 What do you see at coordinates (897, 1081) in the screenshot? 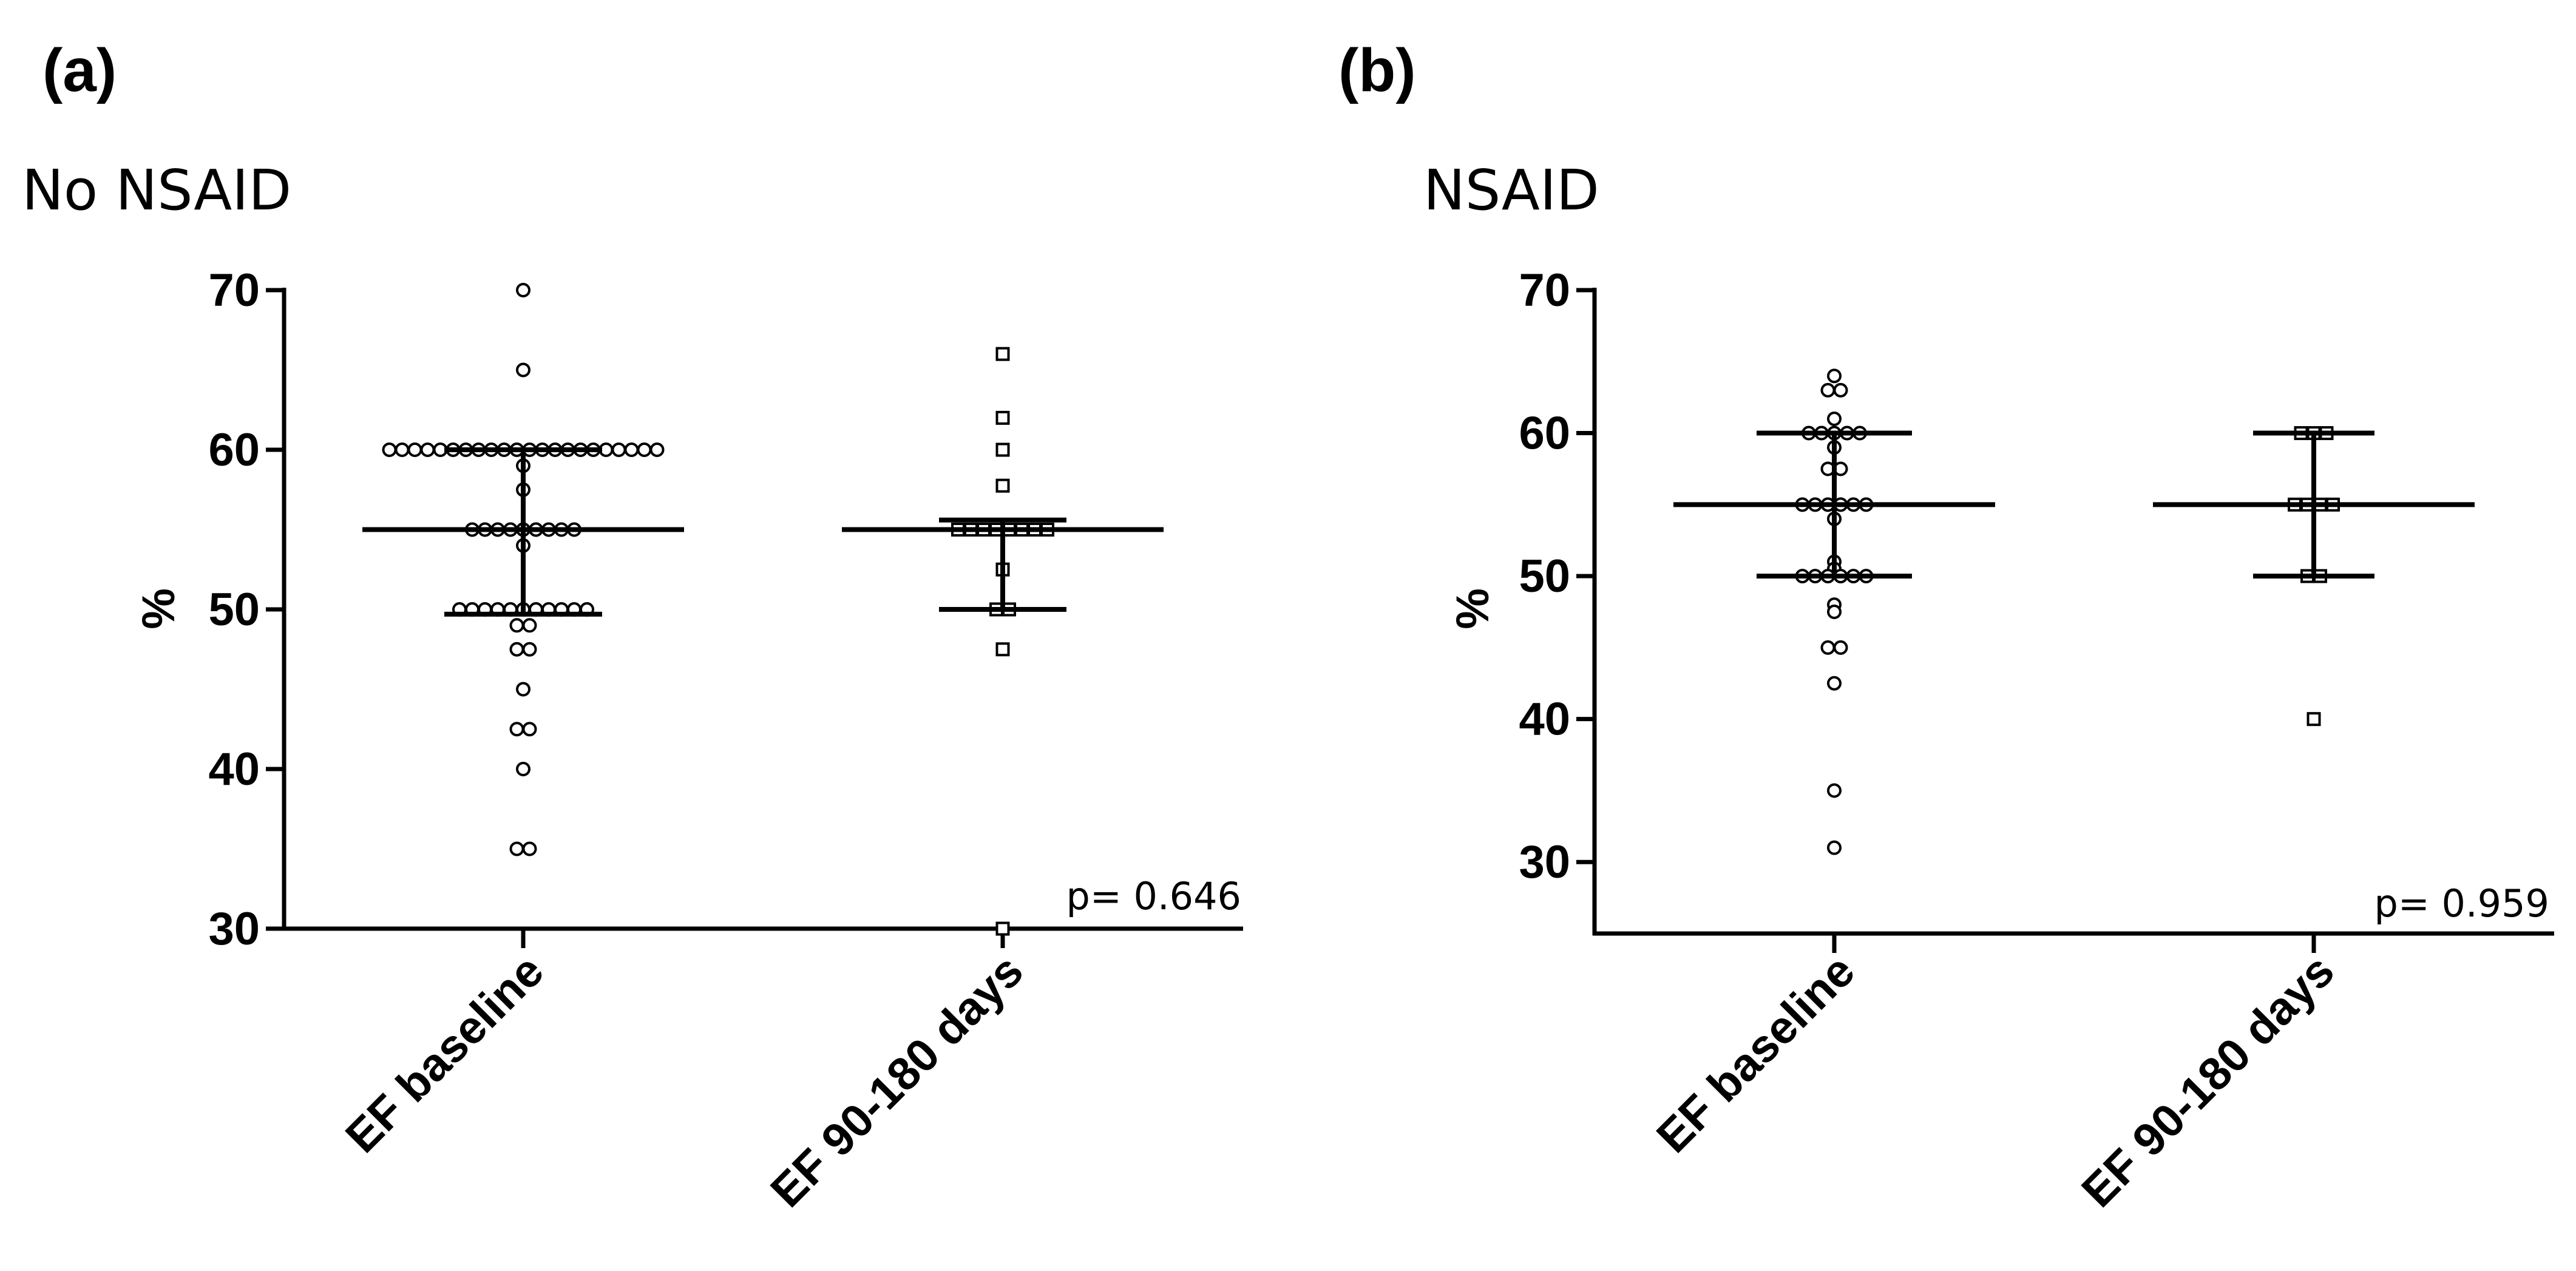
I see `panel-a-category-label-1: EF 90-180 days` at bounding box center [897, 1081].